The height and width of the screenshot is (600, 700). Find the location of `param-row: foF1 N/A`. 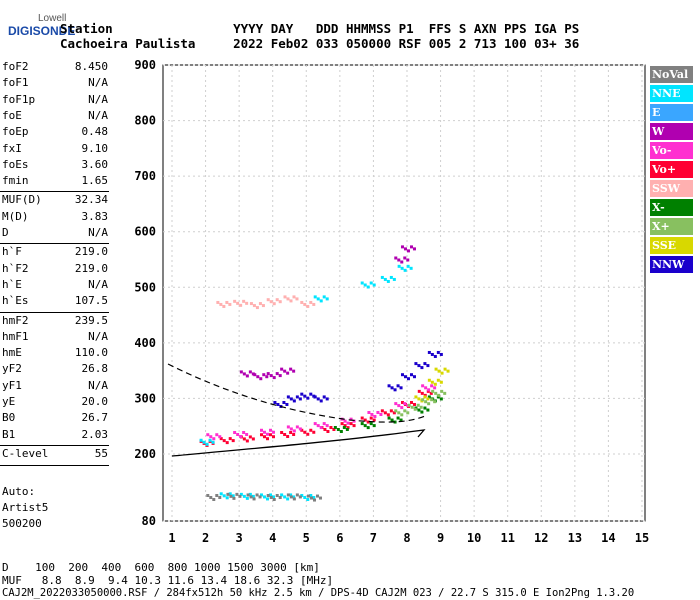

param-row: foF1 N/A is located at coordinates (55, 84).